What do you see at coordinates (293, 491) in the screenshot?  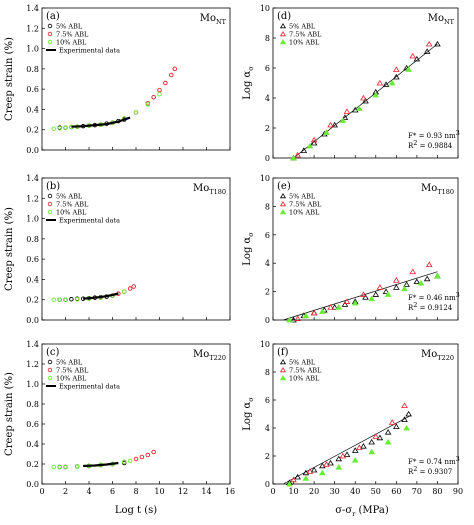 I see `x-tick-label: 10` at bounding box center [293, 491].